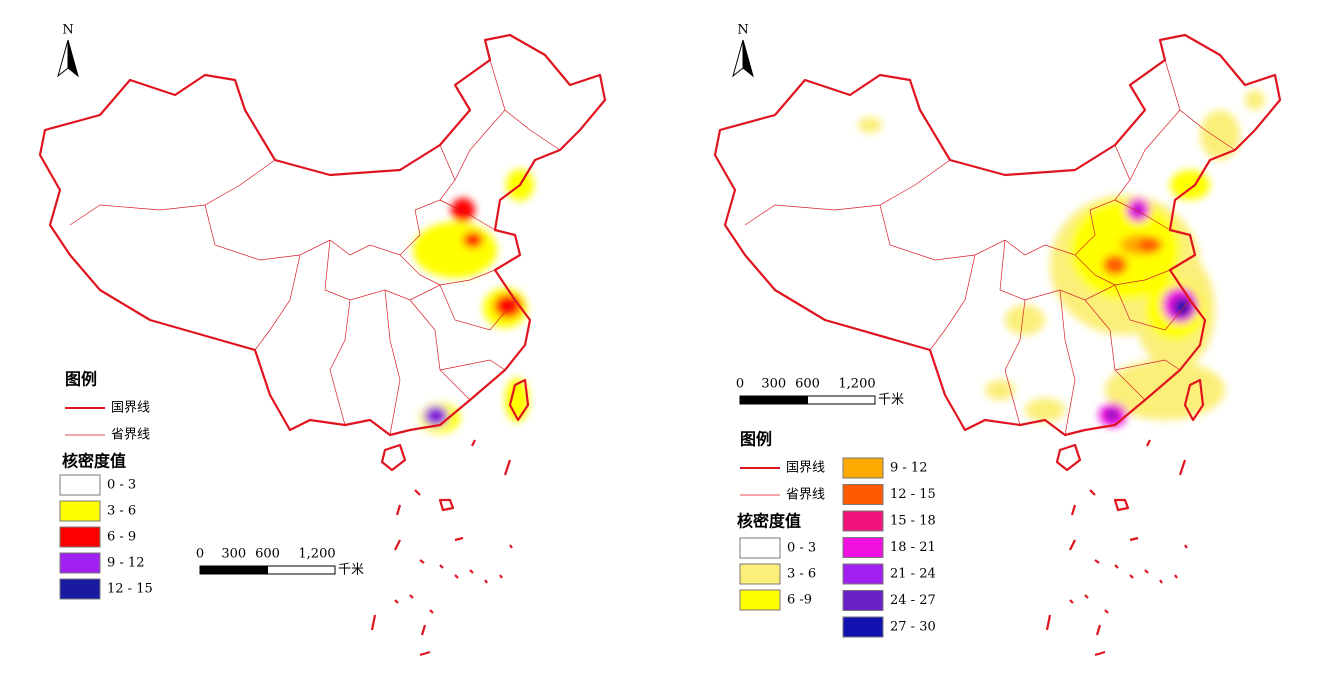 The height and width of the screenshot is (683, 1332). What do you see at coordinates (473, 301) in the screenshot?
I see `density-surface` at bounding box center [473, 301].